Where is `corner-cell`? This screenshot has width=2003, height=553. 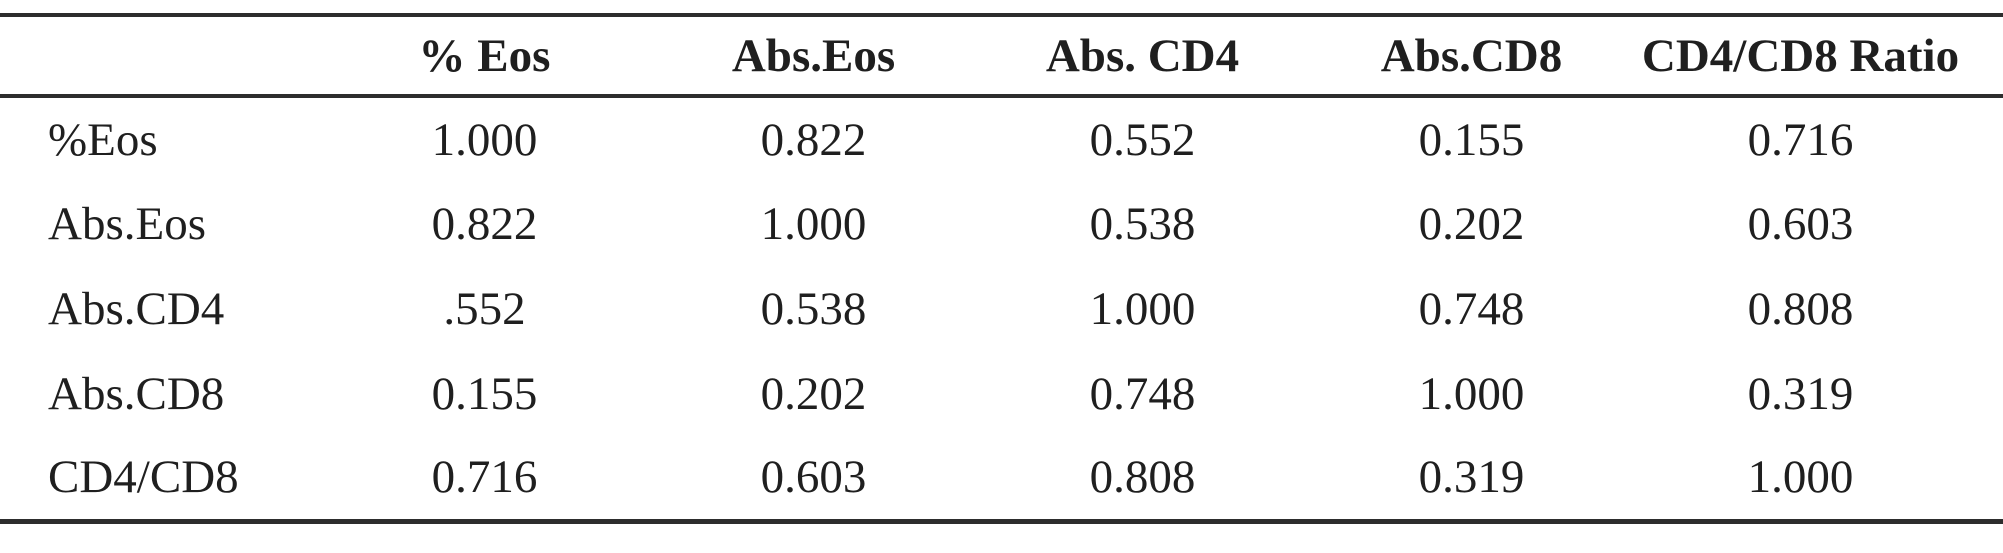
corner-cell is located at coordinates (160, 55).